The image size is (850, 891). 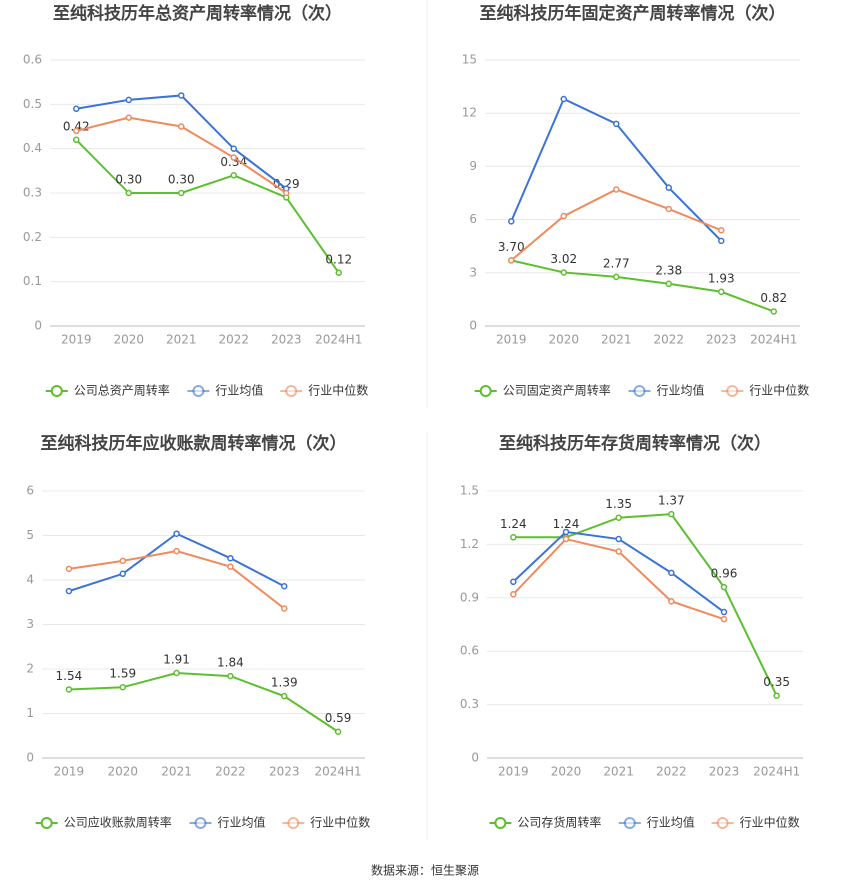 What do you see at coordinates (338, 259) in the screenshot?
I see `data-label: 0.12` at bounding box center [338, 259].